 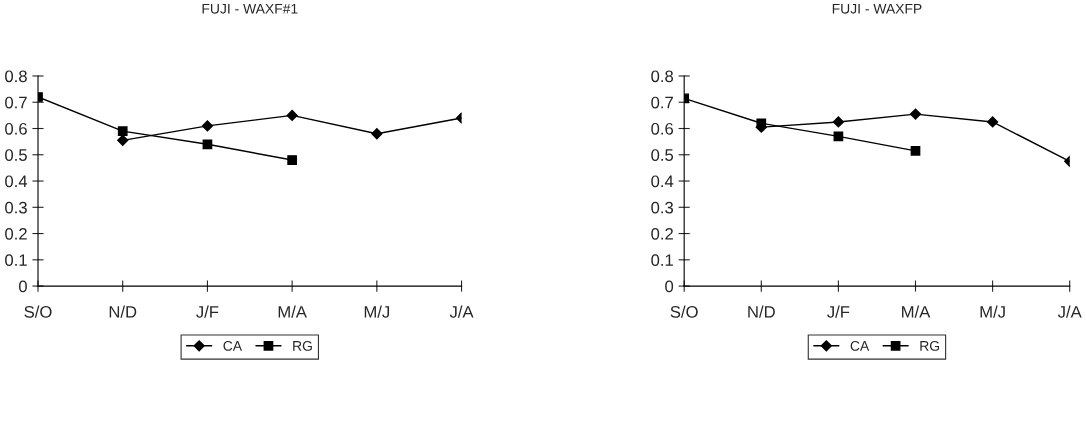 I want to click on chart-title: FUJI - WAXFP, so click(x=877, y=8).